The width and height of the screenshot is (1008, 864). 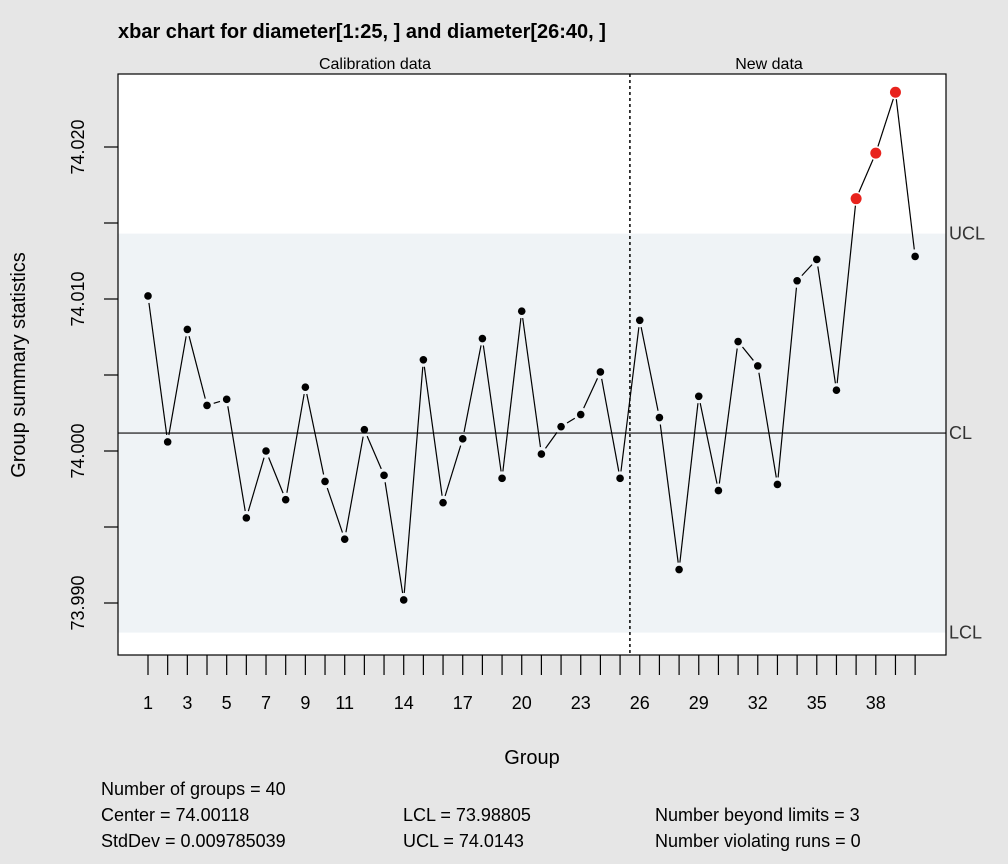 I want to click on x-axis-label: Group, so click(x=532, y=758).